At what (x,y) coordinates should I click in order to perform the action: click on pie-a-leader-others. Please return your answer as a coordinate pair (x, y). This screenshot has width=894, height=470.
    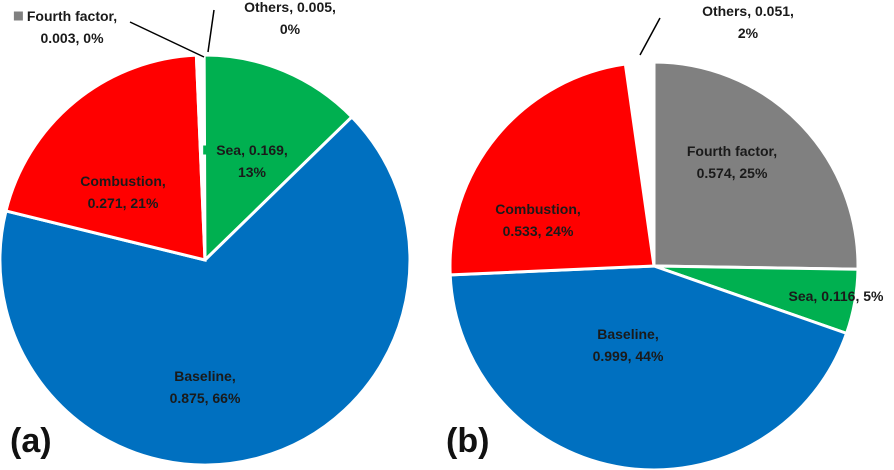
    Looking at the image, I should click on (211, 31).